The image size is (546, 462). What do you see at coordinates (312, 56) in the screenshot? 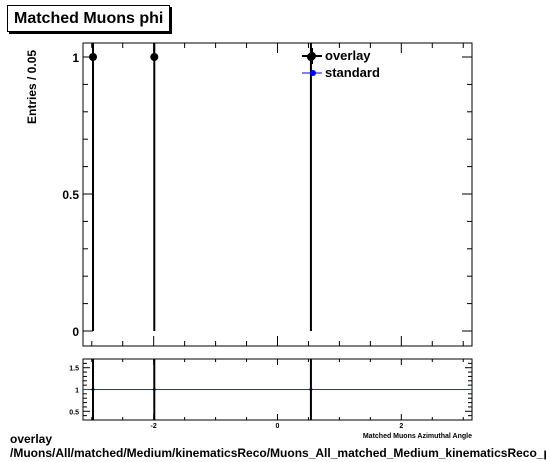
I see `legend-overlay-marker` at bounding box center [312, 56].